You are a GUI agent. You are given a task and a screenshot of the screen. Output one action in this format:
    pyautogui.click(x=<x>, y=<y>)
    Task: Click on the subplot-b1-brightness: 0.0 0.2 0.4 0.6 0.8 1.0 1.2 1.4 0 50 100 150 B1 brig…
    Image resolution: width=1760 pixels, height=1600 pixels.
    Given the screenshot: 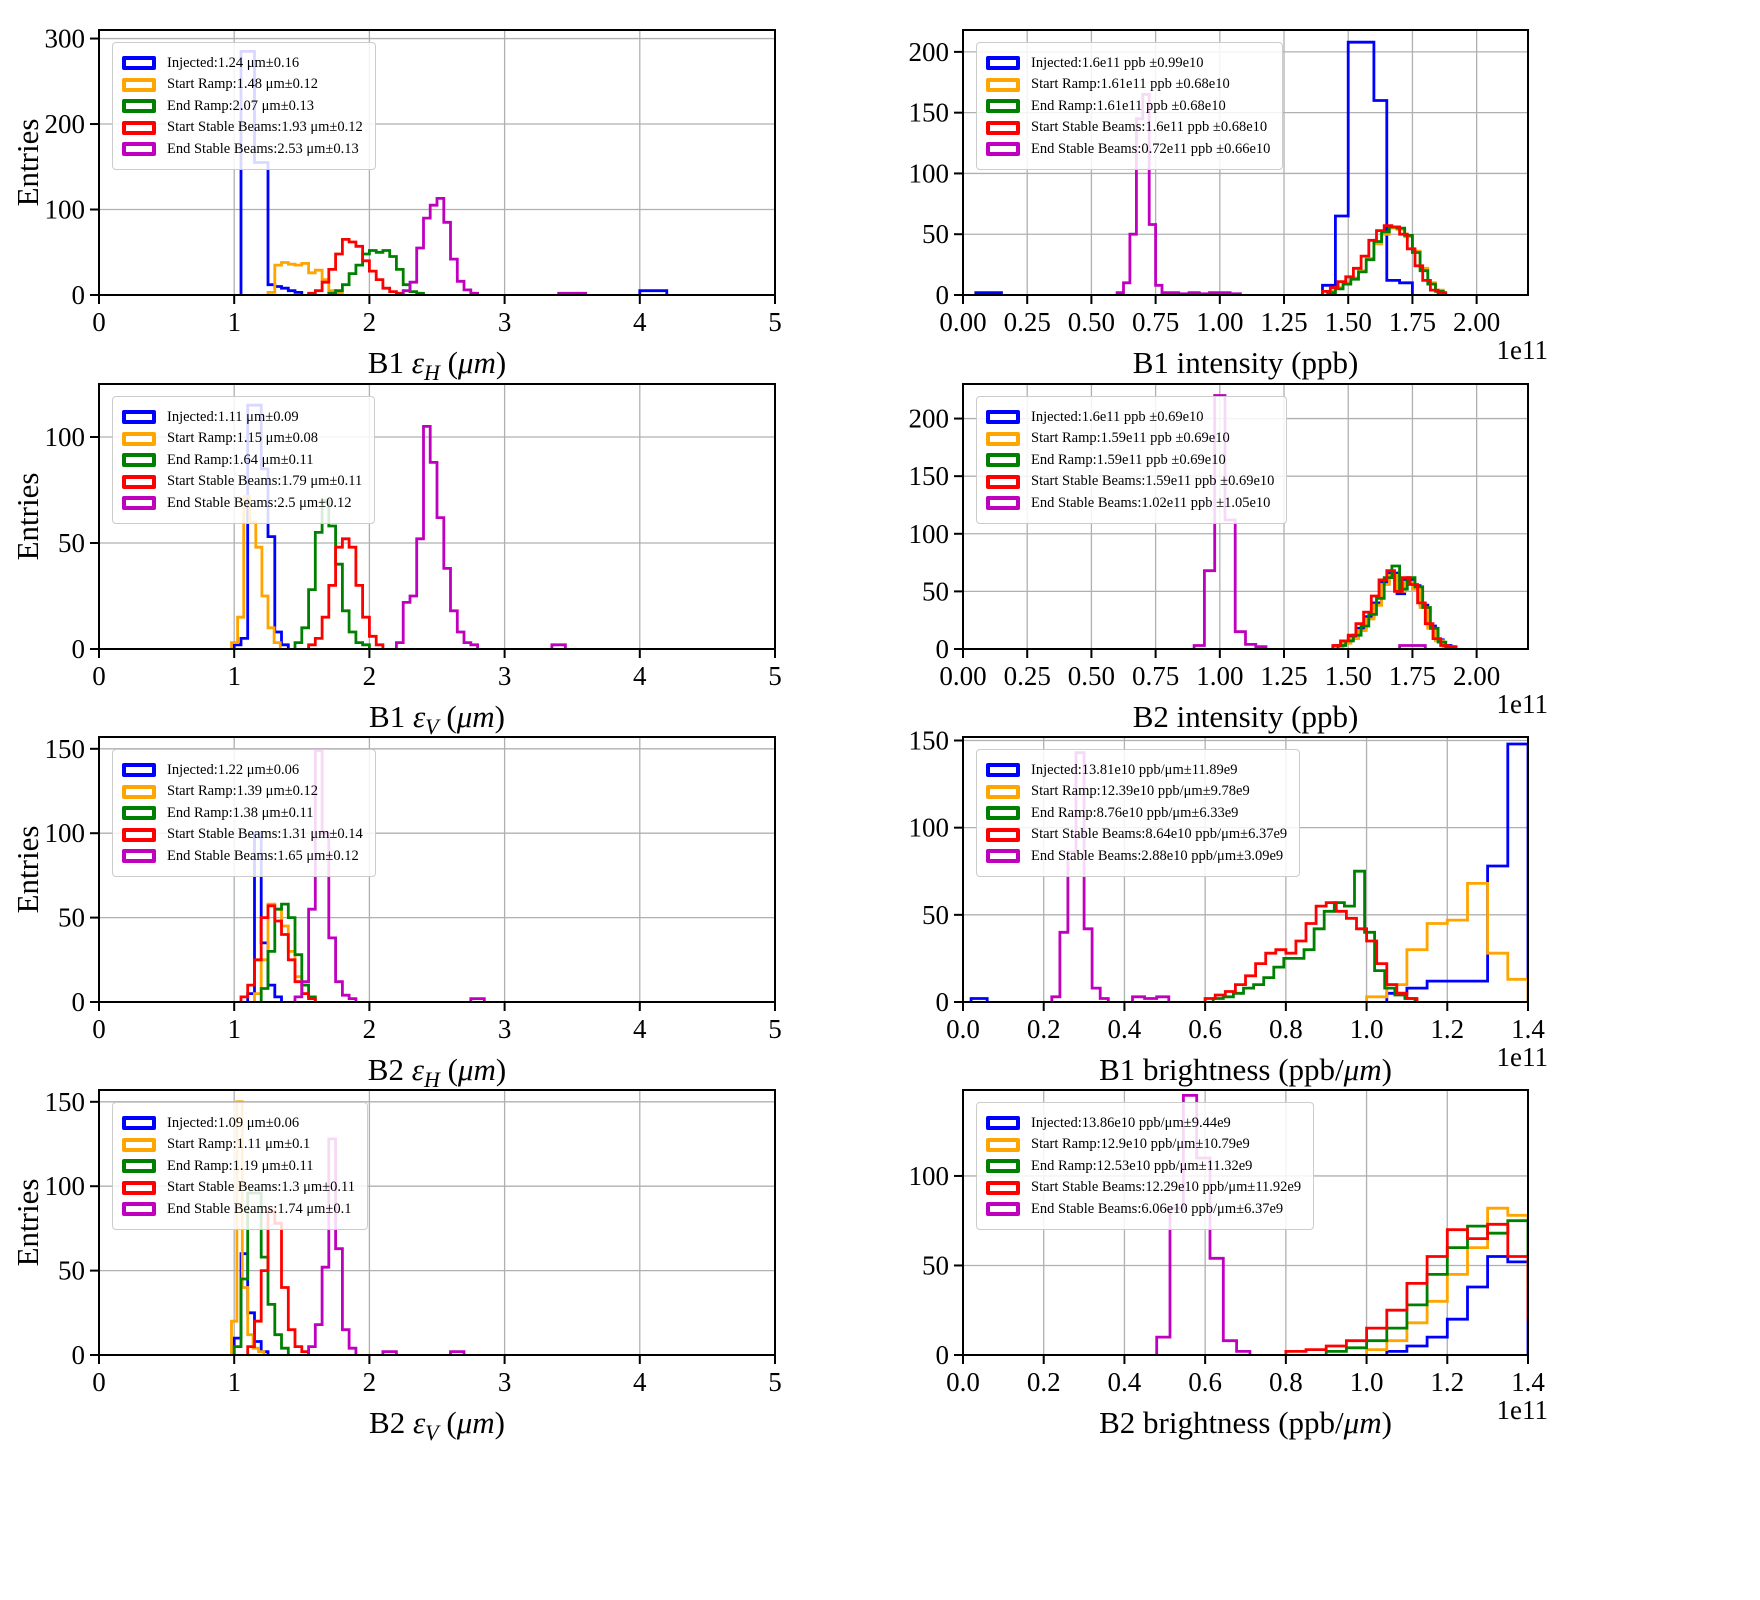 What is the action you would take?
    pyautogui.click(x=1229, y=906)
    